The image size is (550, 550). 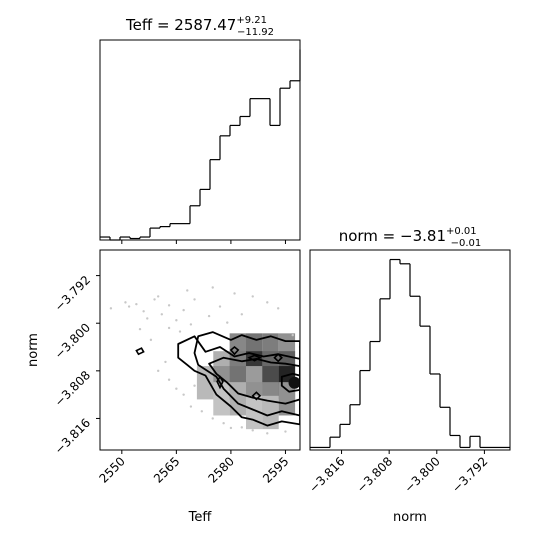 I want to click on teff-title-value: 2587.47, so click(x=205, y=25).